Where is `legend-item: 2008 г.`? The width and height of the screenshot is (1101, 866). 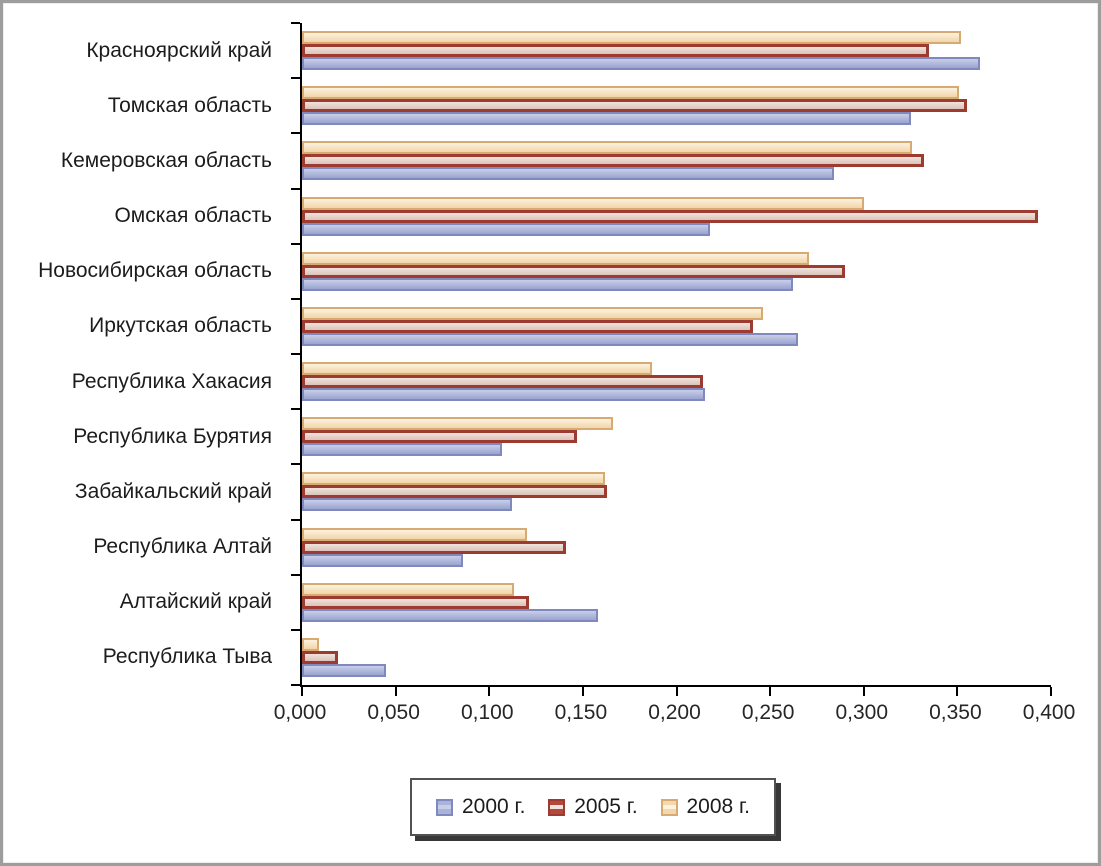 legend-item: 2008 г. is located at coordinates (705, 807).